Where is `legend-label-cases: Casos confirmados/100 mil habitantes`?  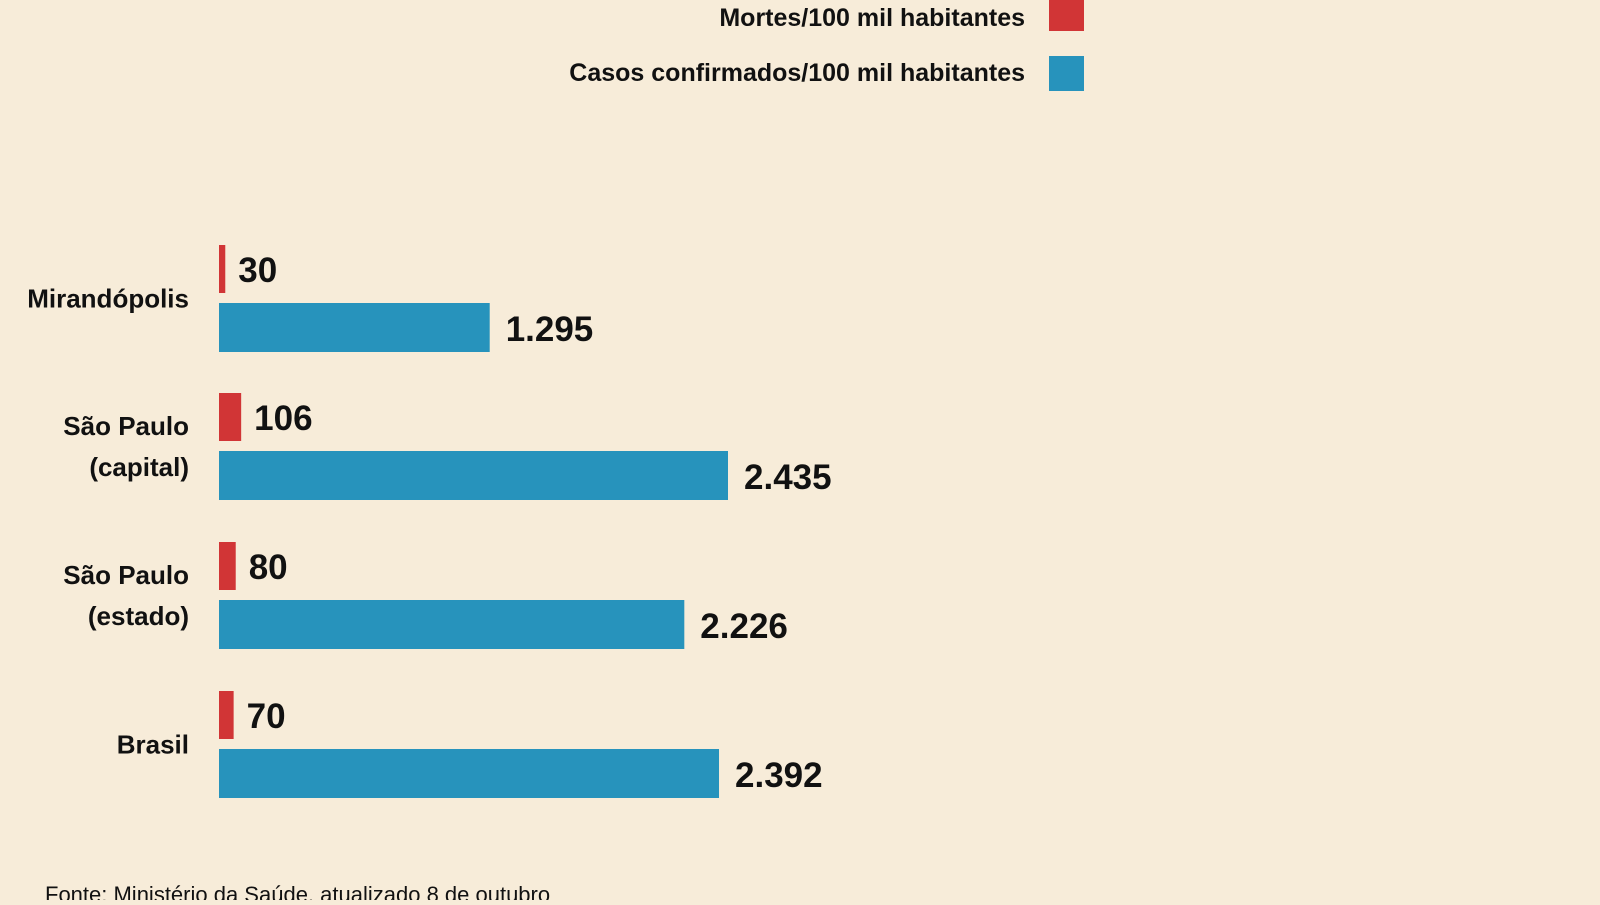 legend-label-cases: Casos confirmados/100 mil habitantes is located at coordinates (797, 73).